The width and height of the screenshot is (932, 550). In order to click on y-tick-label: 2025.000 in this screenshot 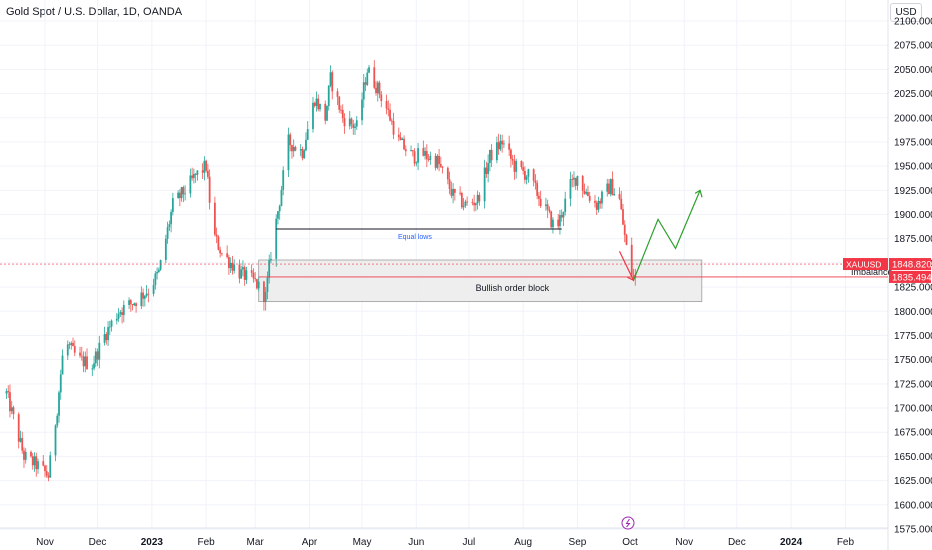, I will do `click(913, 94)`.